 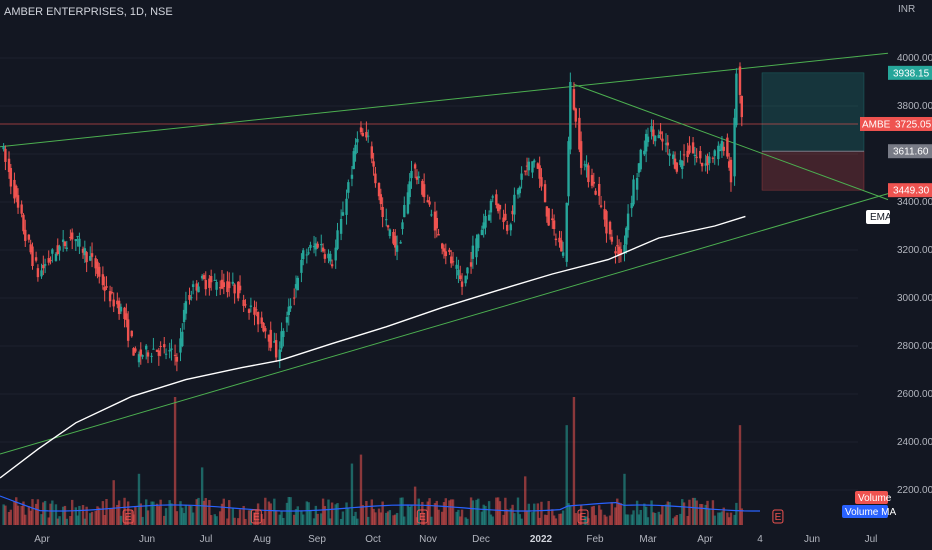 What do you see at coordinates (879, 217) in the screenshot?
I see `ema-legend-tag: EMA` at bounding box center [879, 217].